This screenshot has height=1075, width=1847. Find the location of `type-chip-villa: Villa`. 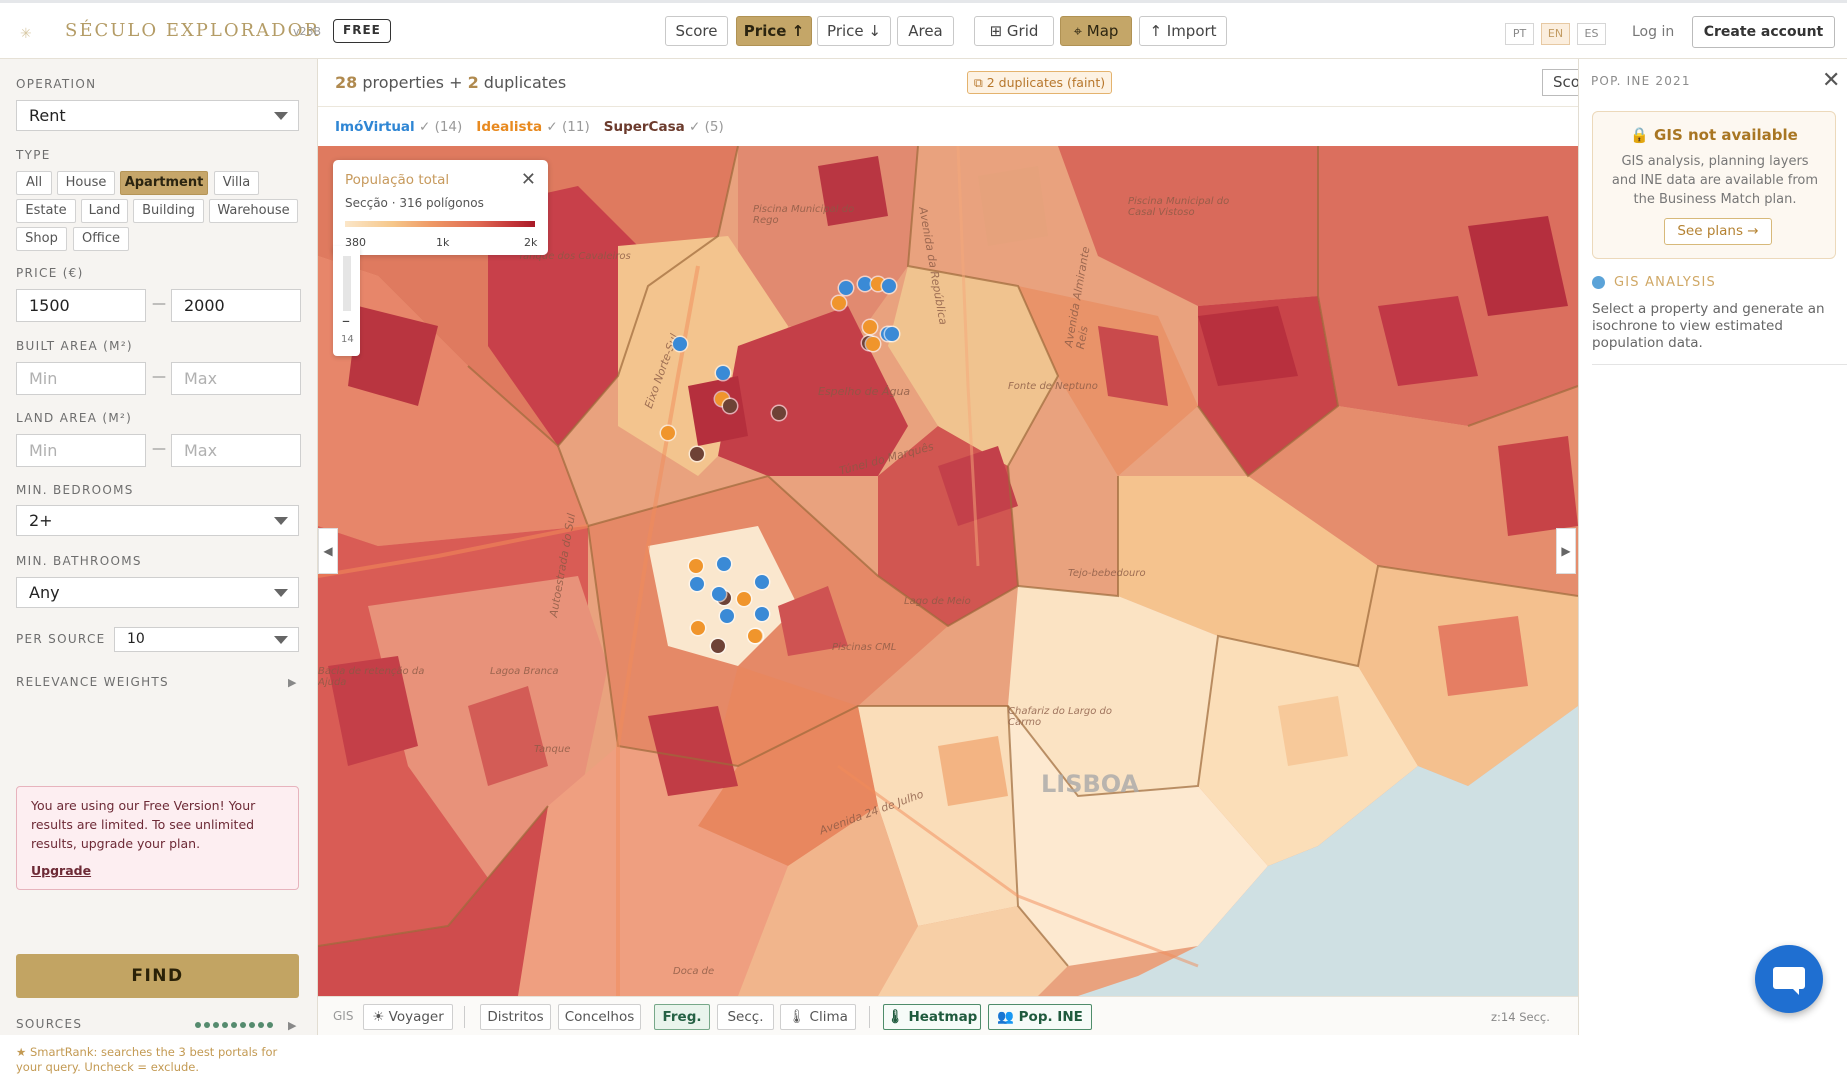

type-chip-villa: Villa is located at coordinates (236, 183).